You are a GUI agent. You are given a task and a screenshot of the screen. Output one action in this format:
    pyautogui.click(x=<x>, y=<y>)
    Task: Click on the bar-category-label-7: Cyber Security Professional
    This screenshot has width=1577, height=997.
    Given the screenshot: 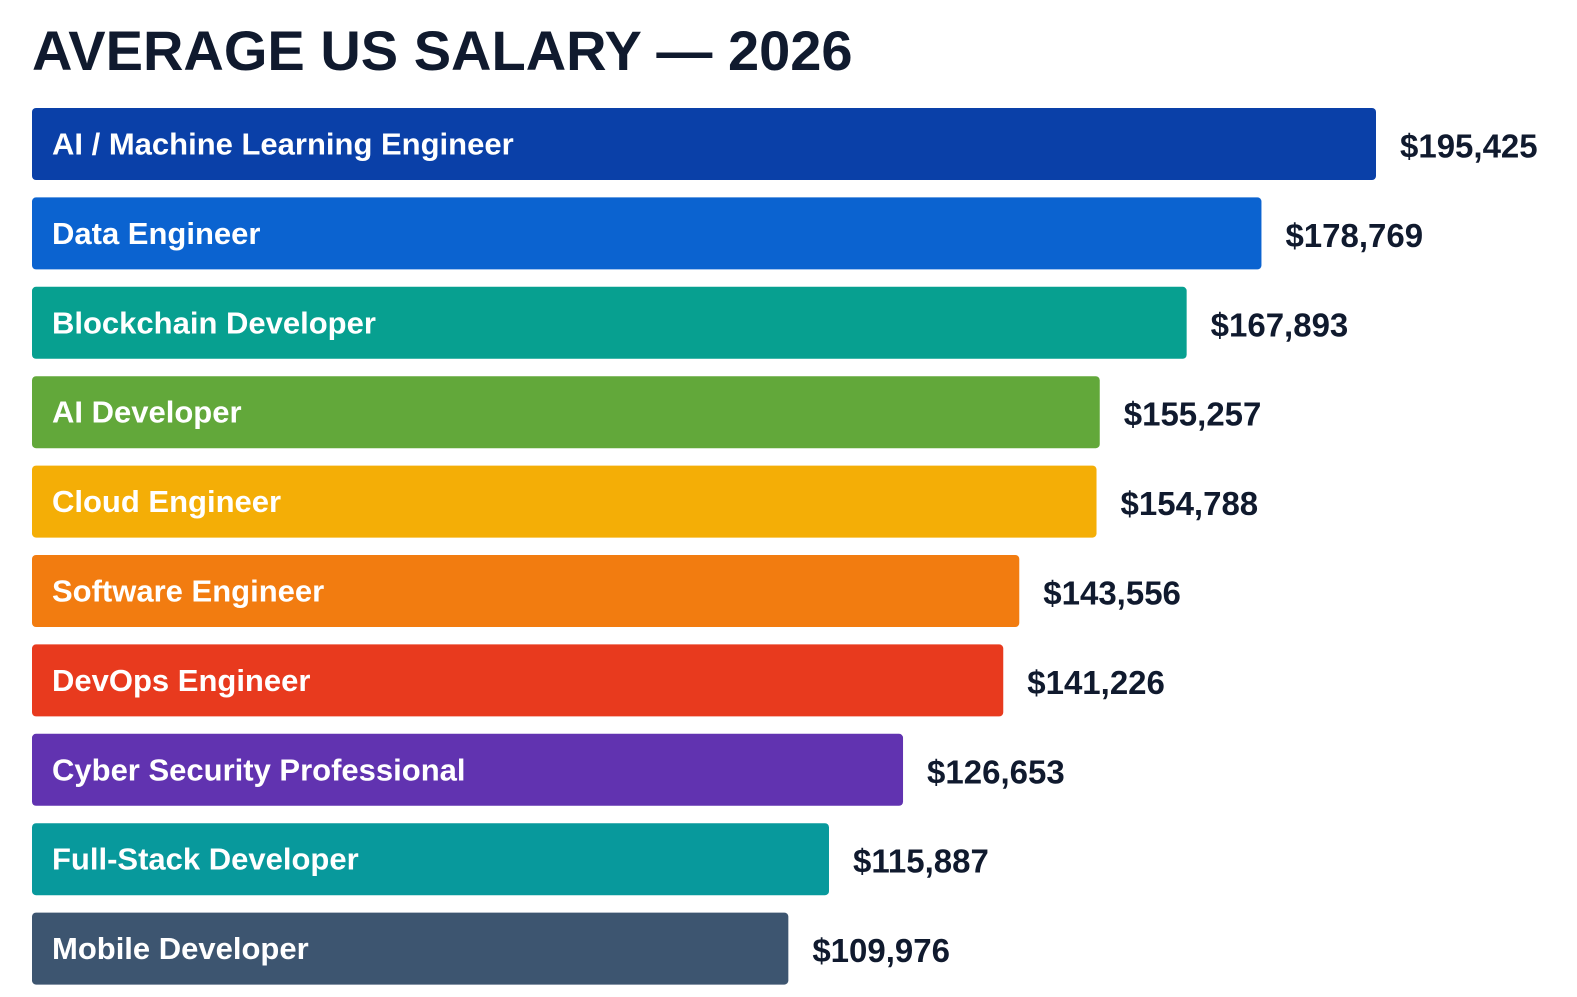 What is the action you would take?
    pyautogui.click(x=259, y=769)
    